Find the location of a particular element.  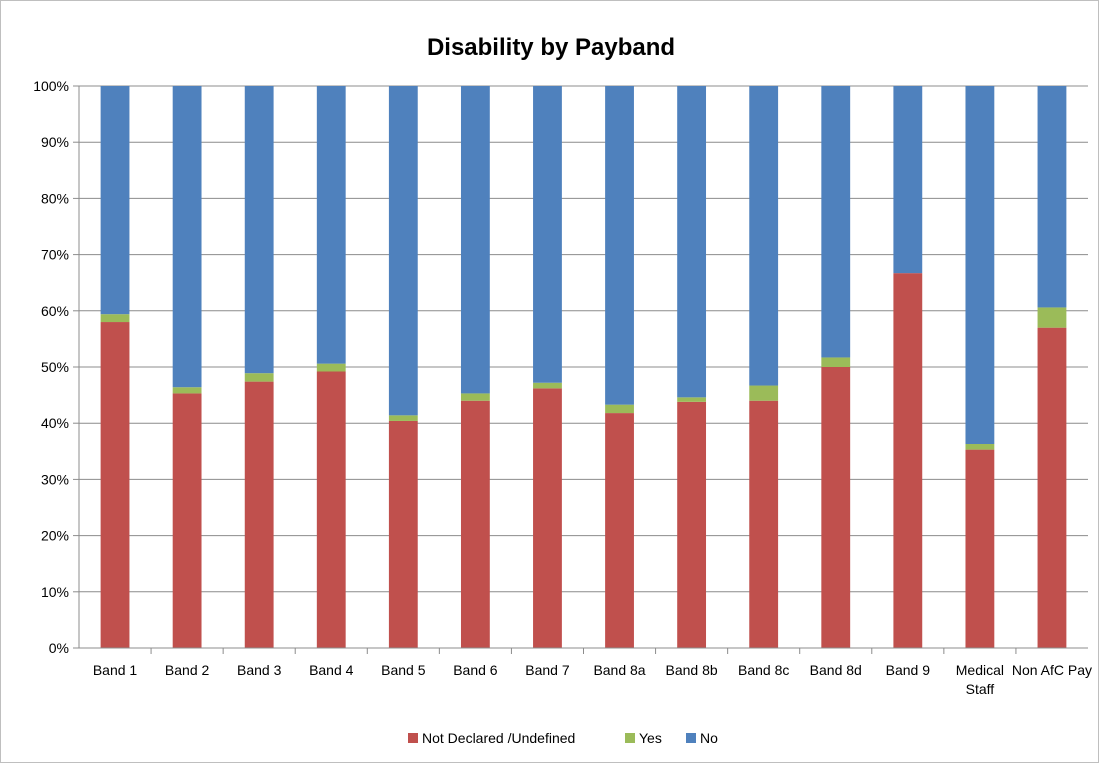

y-tick-label: 90% is located at coordinates (55, 142).